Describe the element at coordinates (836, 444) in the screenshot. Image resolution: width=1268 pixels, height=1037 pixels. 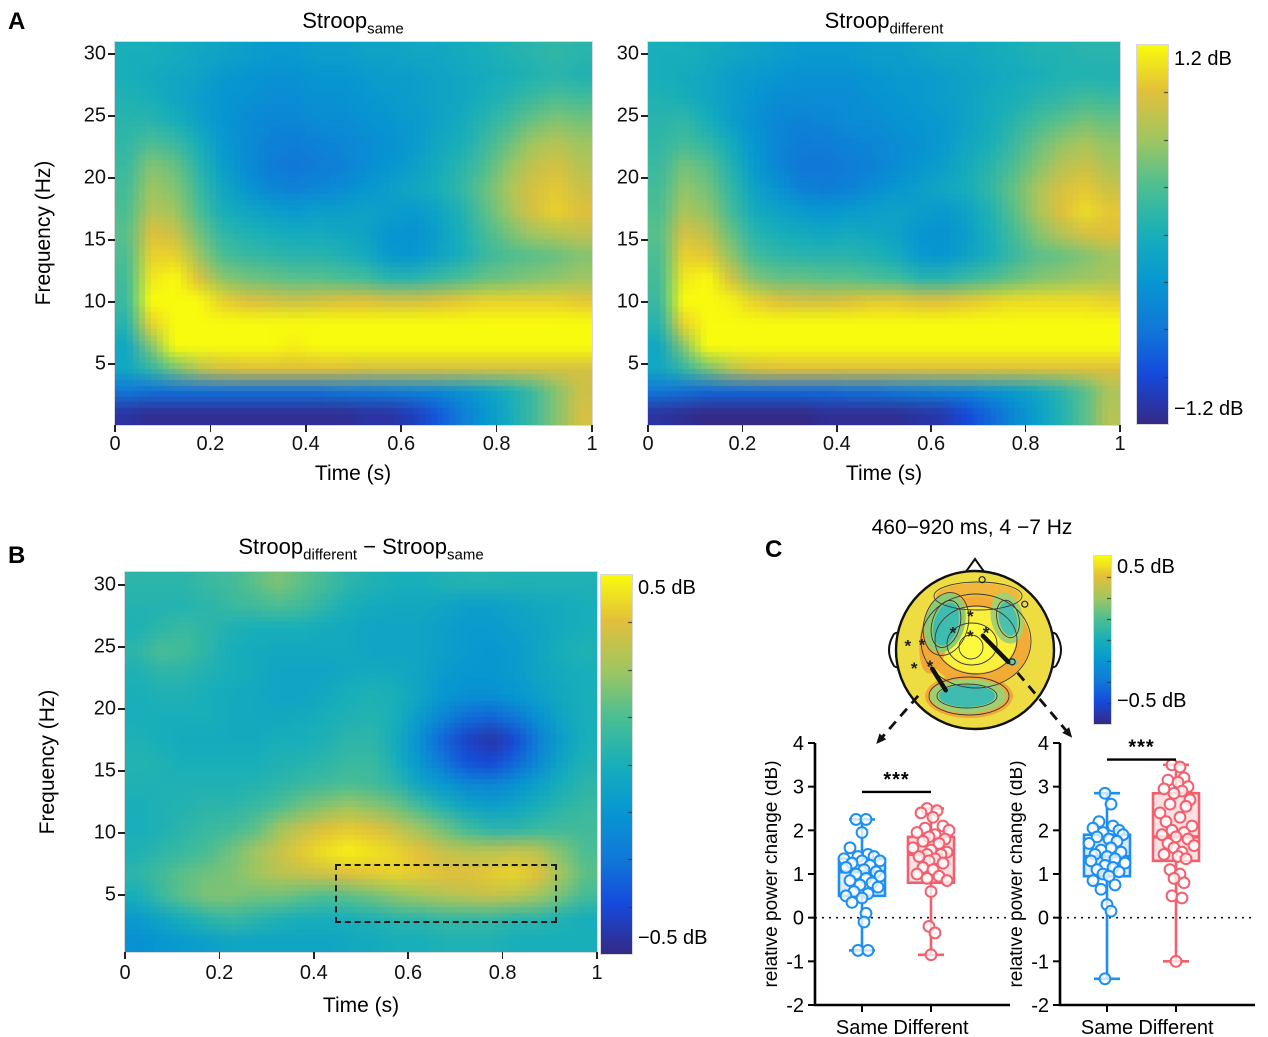
I see `x-tick-label: 0.4` at that location.